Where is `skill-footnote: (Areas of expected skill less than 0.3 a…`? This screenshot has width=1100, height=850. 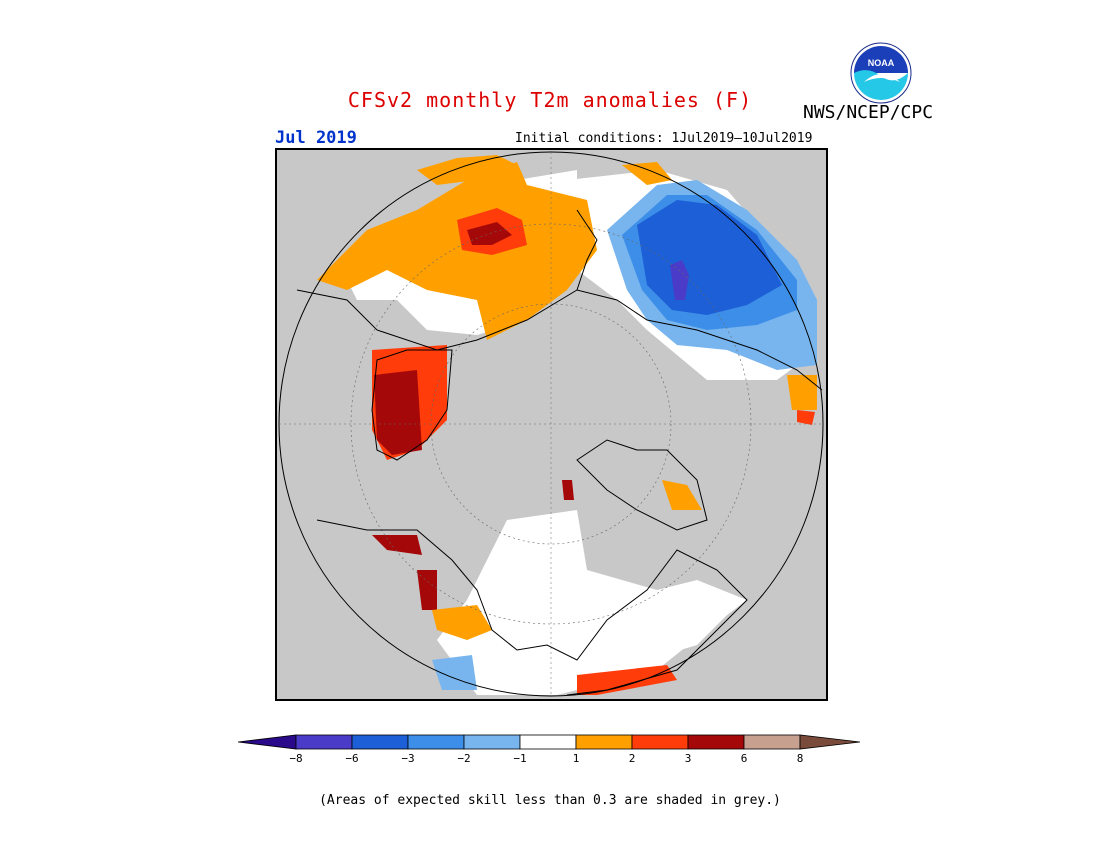 skill-footnote: (Areas of expected skill less than 0.3 a… is located at coordinates (550, 800).